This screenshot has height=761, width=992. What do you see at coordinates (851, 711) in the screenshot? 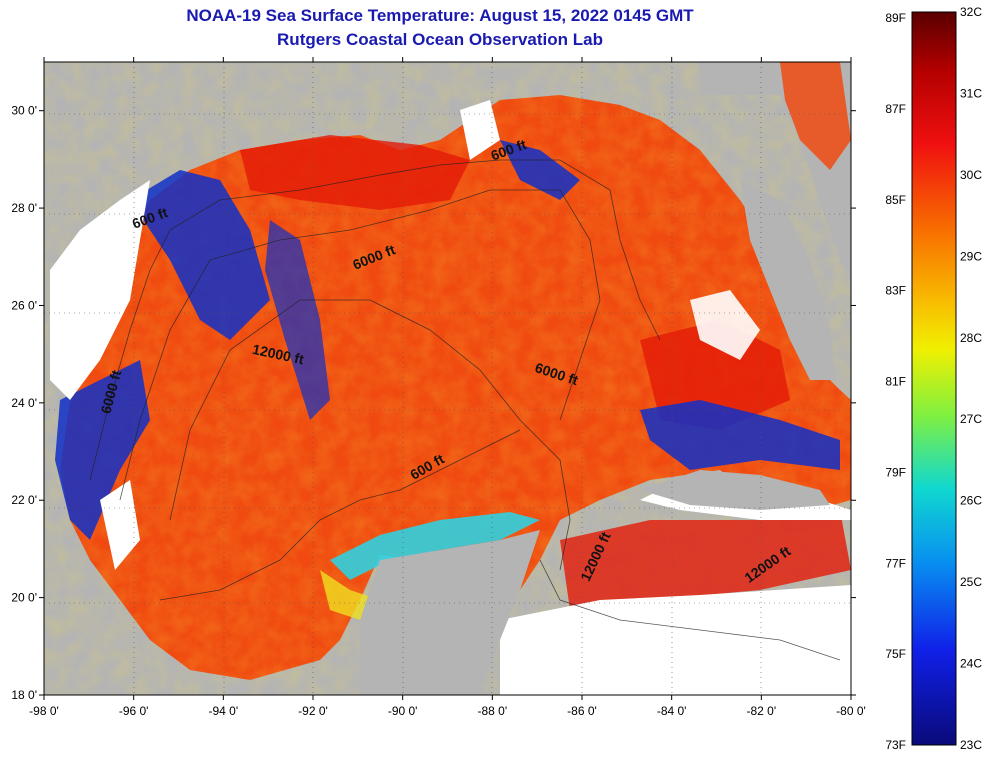
I see `lon-tick-label: -80 0'` at bounding box center [851, 711].